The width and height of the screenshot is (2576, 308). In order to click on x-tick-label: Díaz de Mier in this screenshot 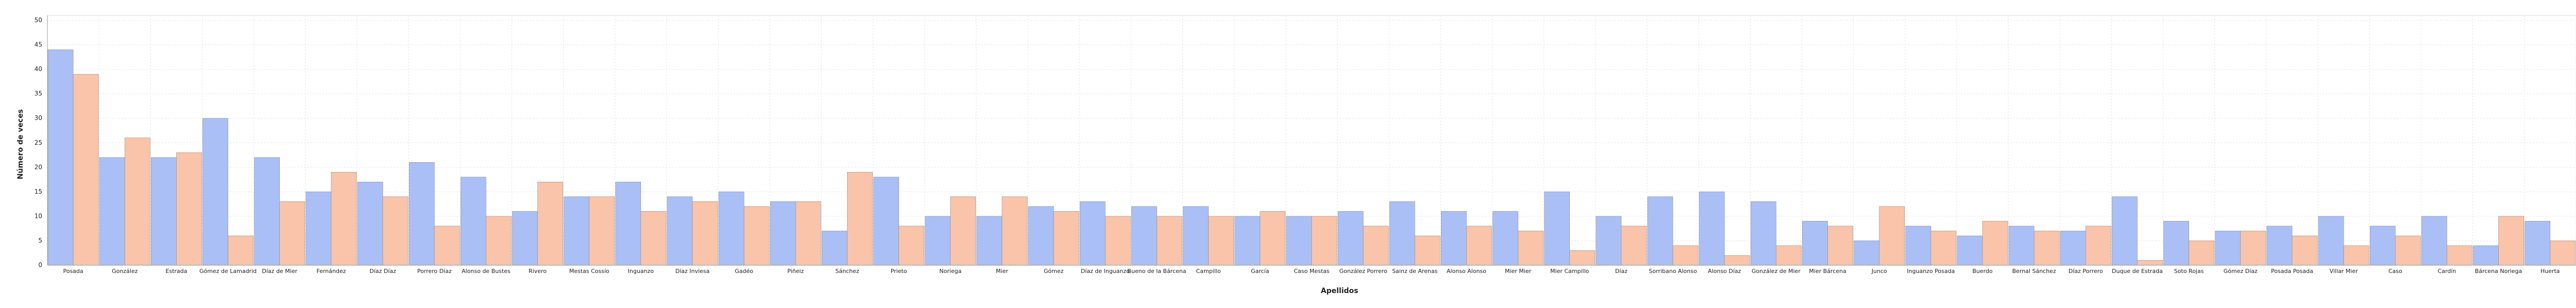, I will do `click(279, 271)`.